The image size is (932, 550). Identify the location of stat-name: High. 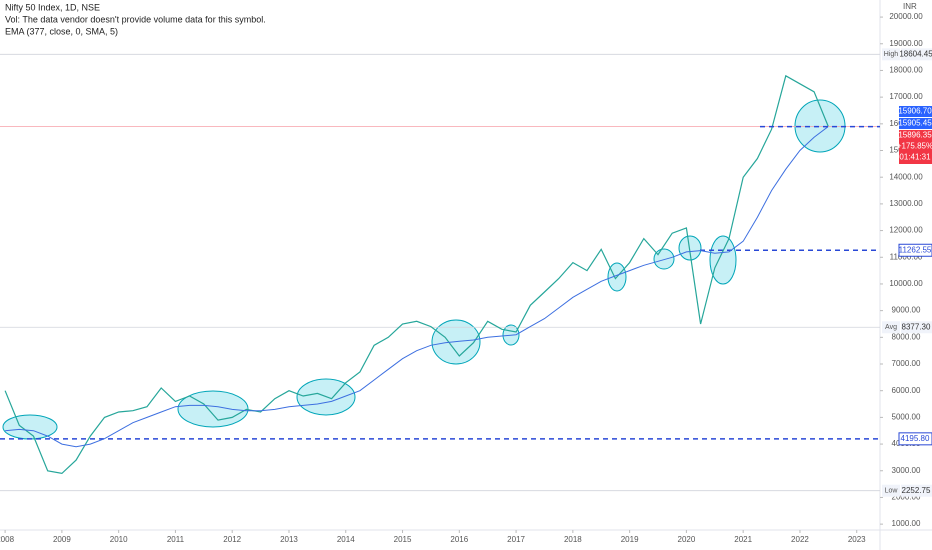
(891, 54).